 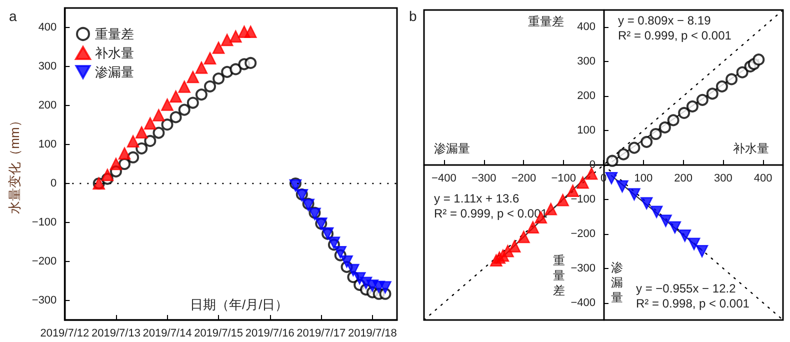 I want to click on x-tick-label: −100, so click(x=563, y=178).